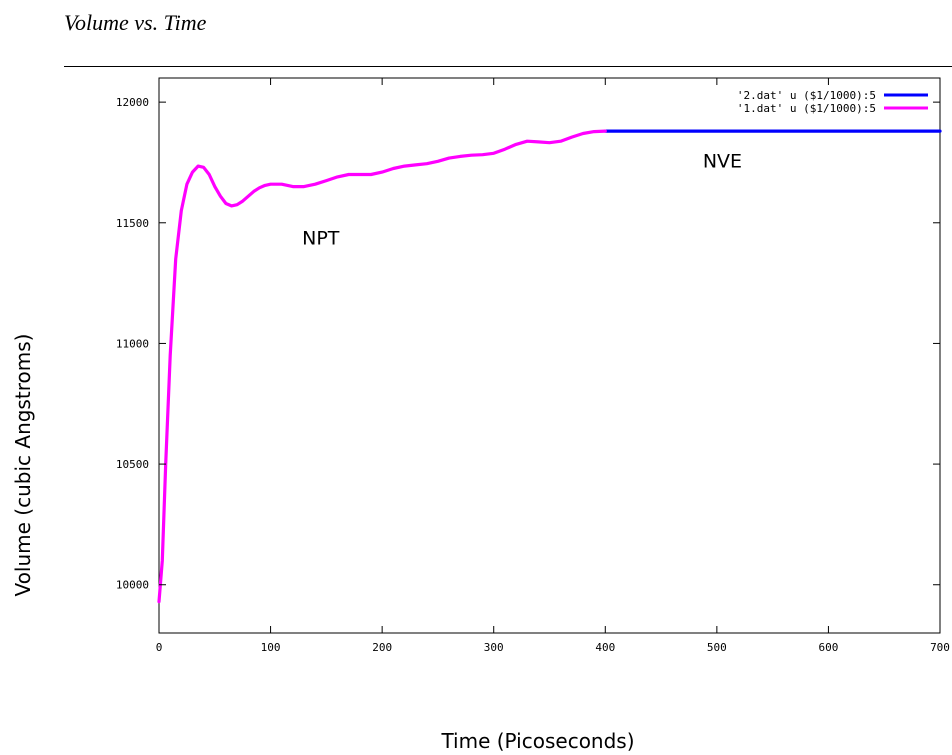 The width and height of the screenshot is (952, 755). Describe the element at coordinates (132, 343) in the screenshot. I see `y-tick-label: 11000` at that location.